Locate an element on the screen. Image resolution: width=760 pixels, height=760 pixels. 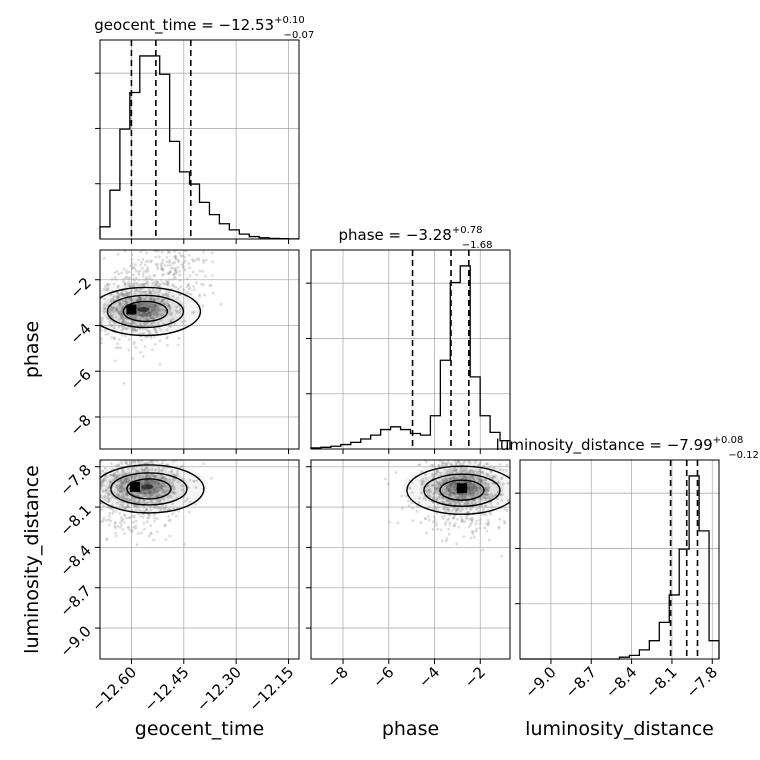
contour-line is located at coordinates (149, 489).